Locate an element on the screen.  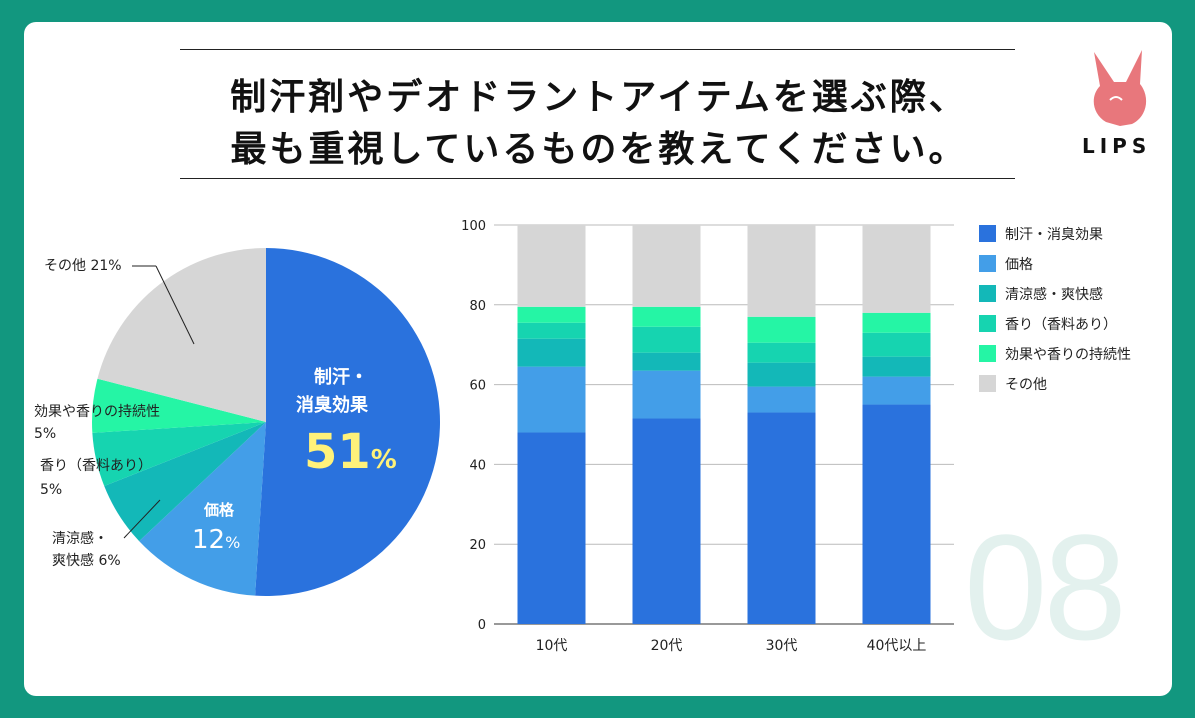
pie-label-sweat-pct: 51% is located at coordinates (350, 456).